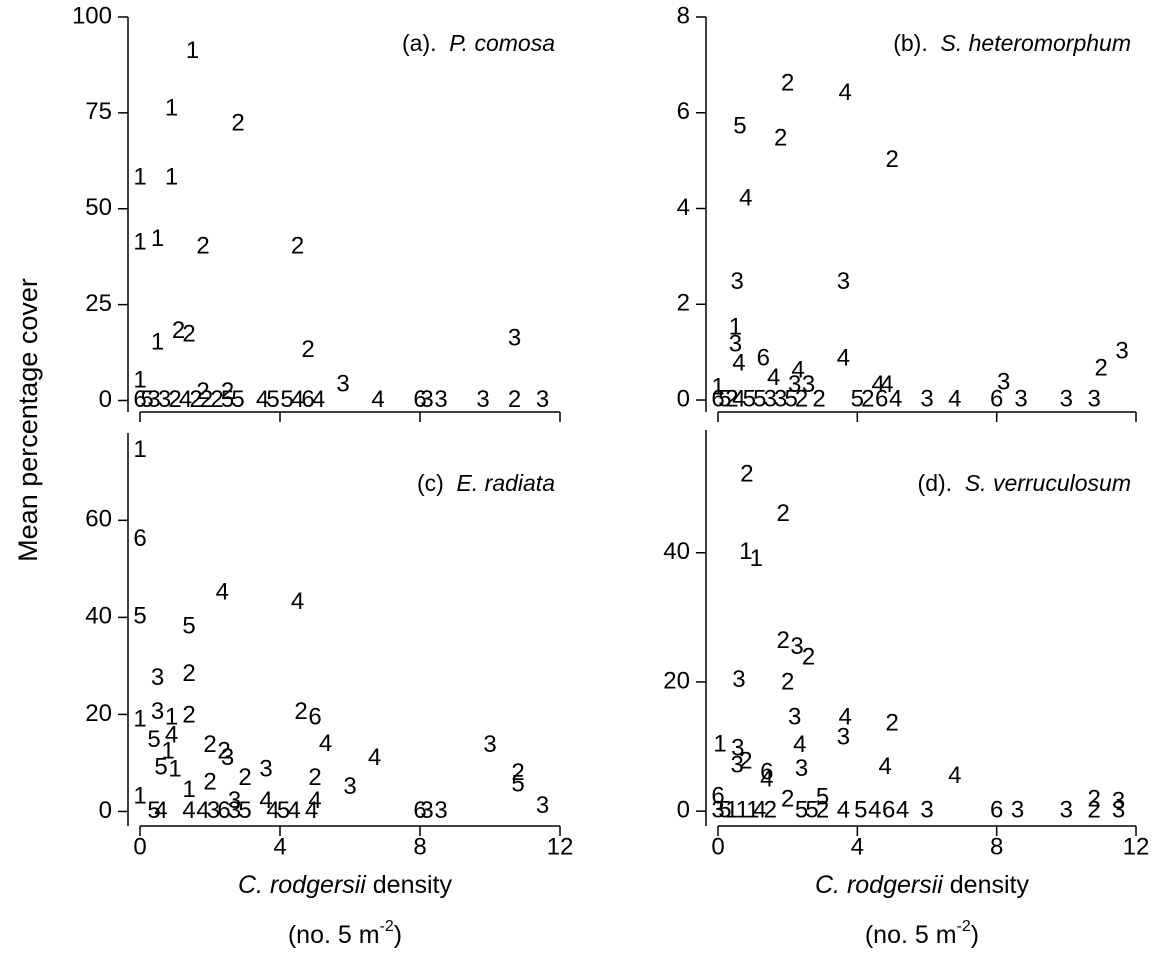  What do you see at coordinates (683, 15) in the screenshot?
I see `y-tick-label: 8` at bounding box center [683, 15].